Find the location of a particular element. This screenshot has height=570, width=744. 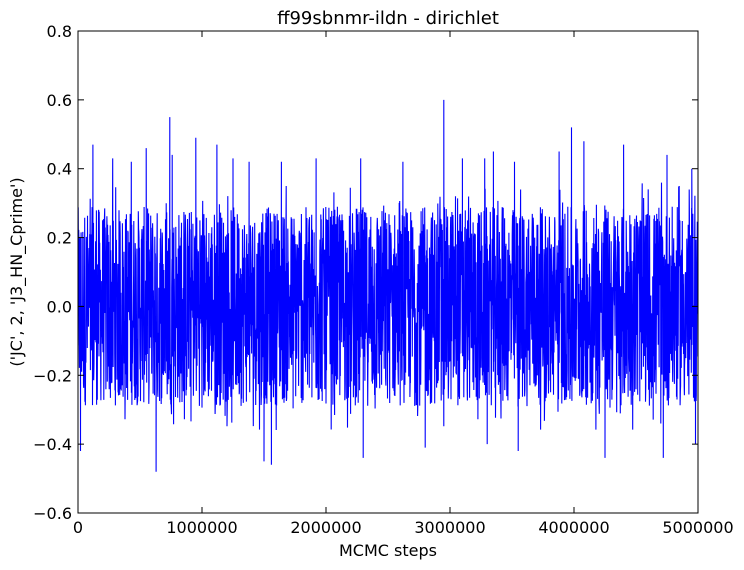

x-tick-label: 2000000 is located at coordinates (325, 527).